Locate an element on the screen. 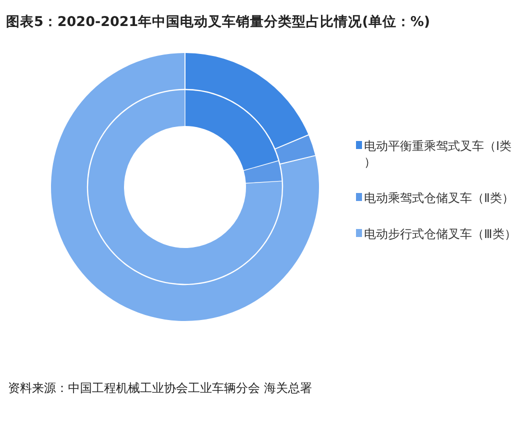 The width and height of the screenshot is (523, 423). chart-title: 图表5：2020-2021年中国电动叉车销量分类型占比情况(单位：%) is located at coordinates (218, 21).